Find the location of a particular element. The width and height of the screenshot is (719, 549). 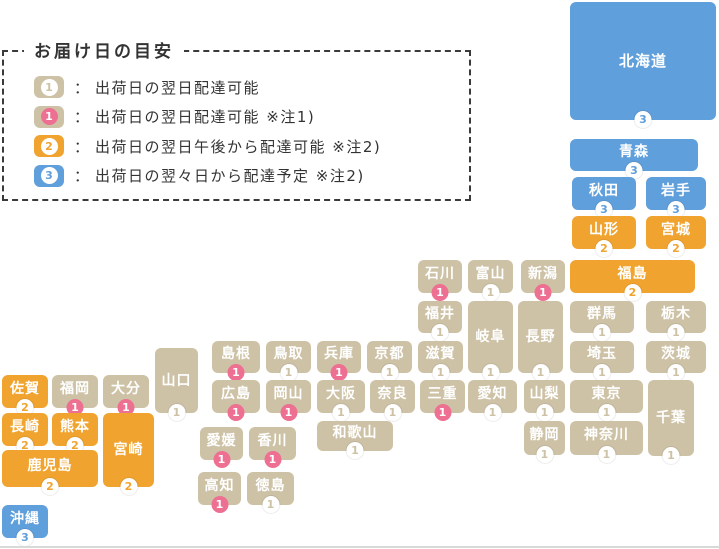

prefecture-tile-mie: 三重 1 is located at coordinates (442, 400).